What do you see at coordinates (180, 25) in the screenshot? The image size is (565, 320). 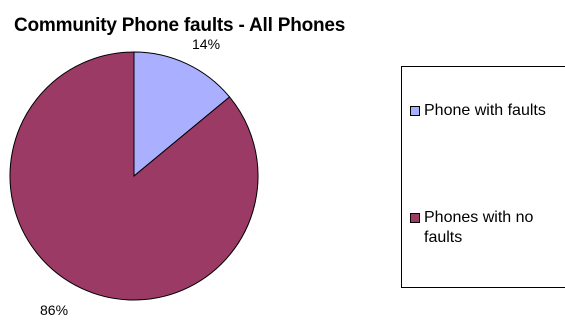 I see `chart-title: Community Phone faults - All Phones` at bounding box center [180, 25].